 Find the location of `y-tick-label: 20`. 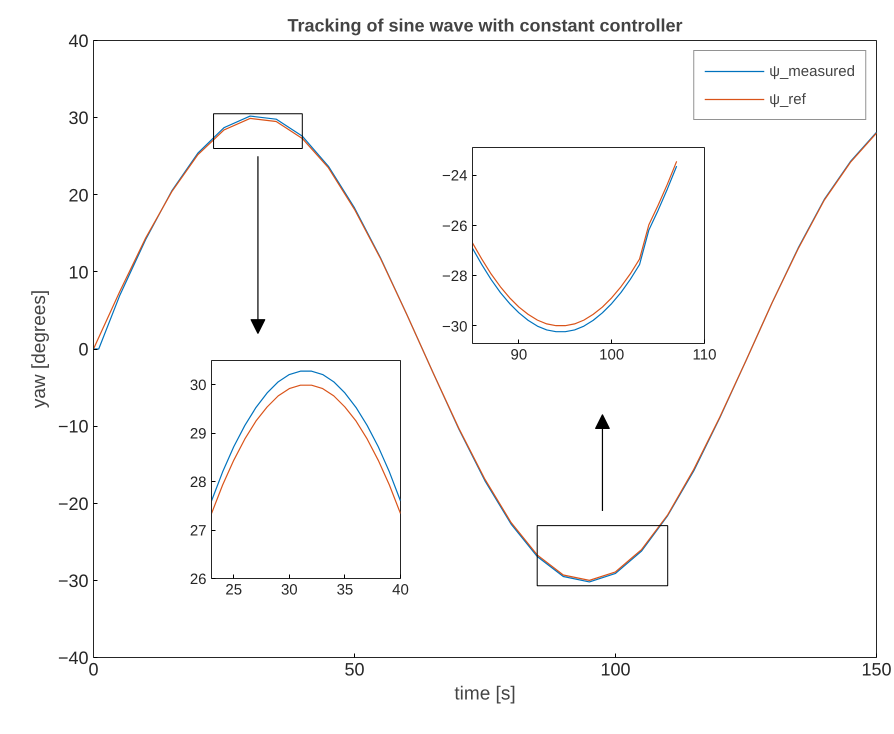

y-tick-label: 20 is located at coordinates (78, 195).